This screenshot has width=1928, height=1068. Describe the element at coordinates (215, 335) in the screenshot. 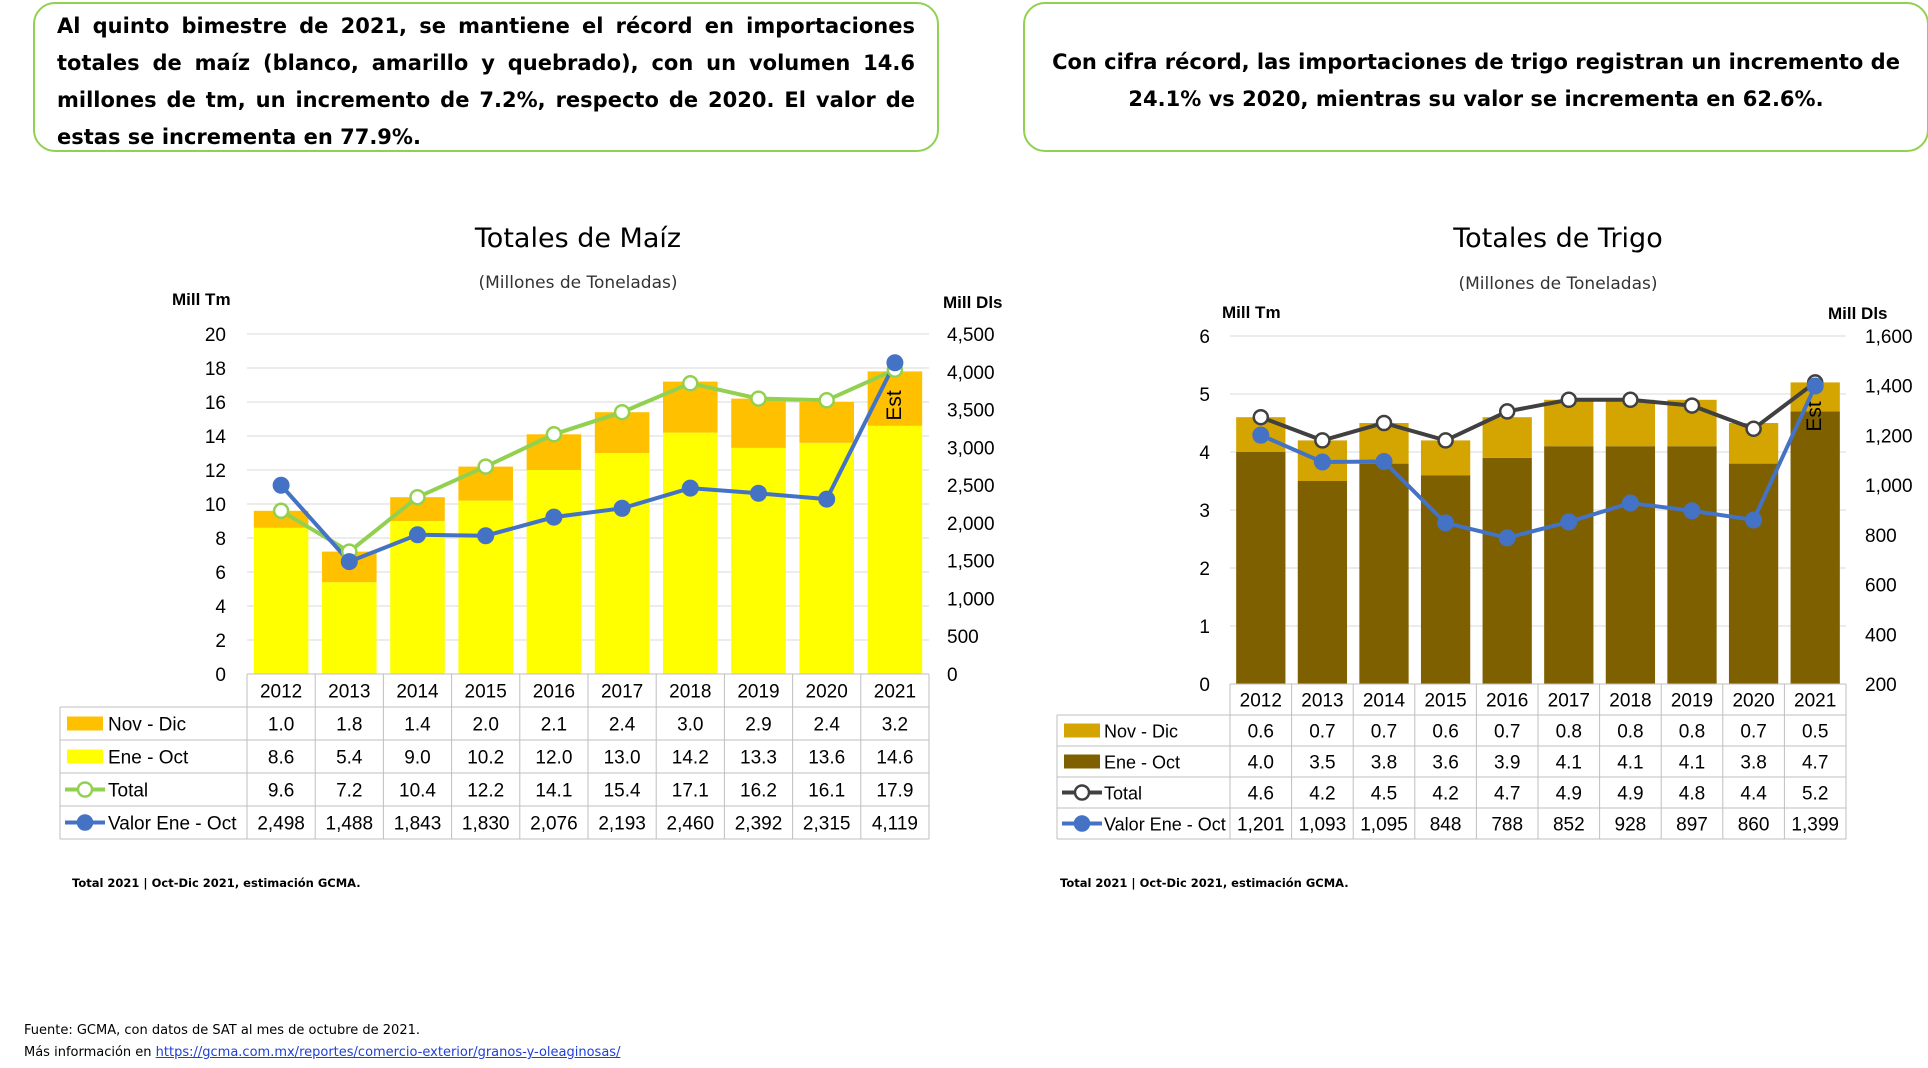

I see `y-tick-label: 20` at that location.